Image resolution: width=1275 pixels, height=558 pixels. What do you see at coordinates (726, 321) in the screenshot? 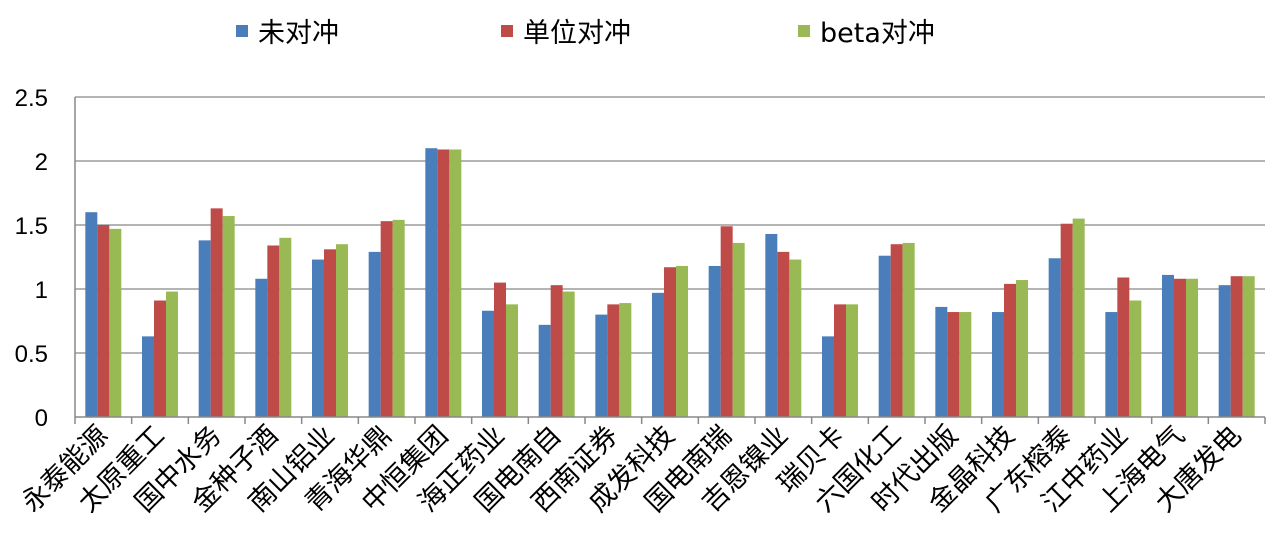
I see `bar-单位对冲-国电南瑞` at bounding box center [726, 321].